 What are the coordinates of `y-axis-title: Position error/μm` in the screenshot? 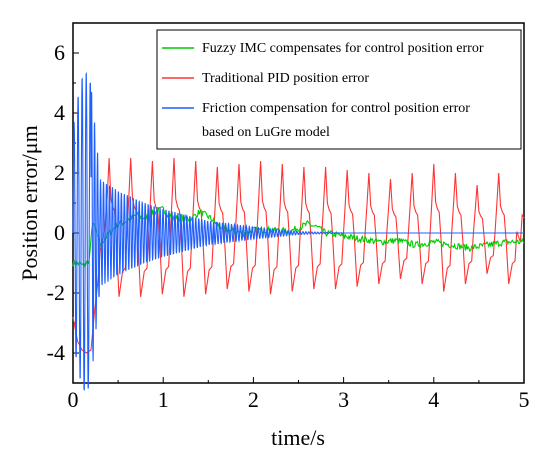 It's located at (29, 202).